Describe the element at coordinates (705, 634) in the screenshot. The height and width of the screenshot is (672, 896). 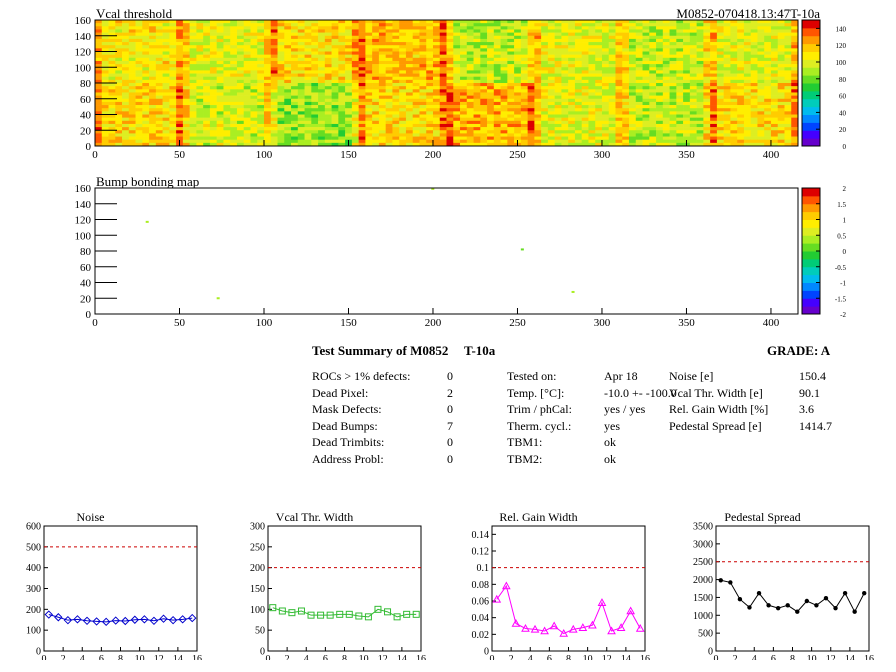
I see `y-tick-label: 500` at that location.